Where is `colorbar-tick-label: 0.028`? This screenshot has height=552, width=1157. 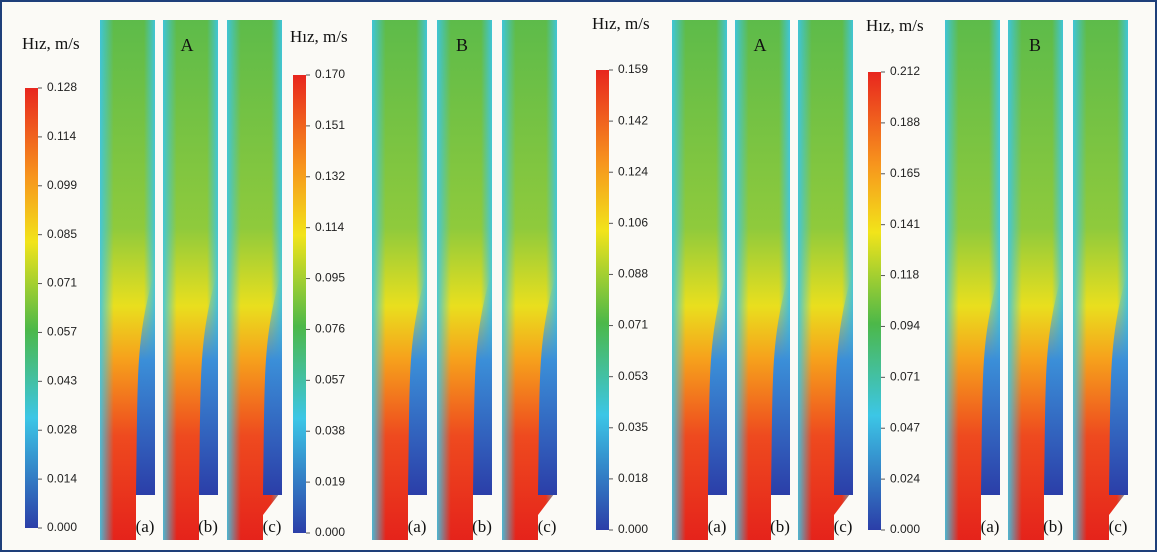 colorbar-tick-label: 0.028 is located at coordinates (62, 429).